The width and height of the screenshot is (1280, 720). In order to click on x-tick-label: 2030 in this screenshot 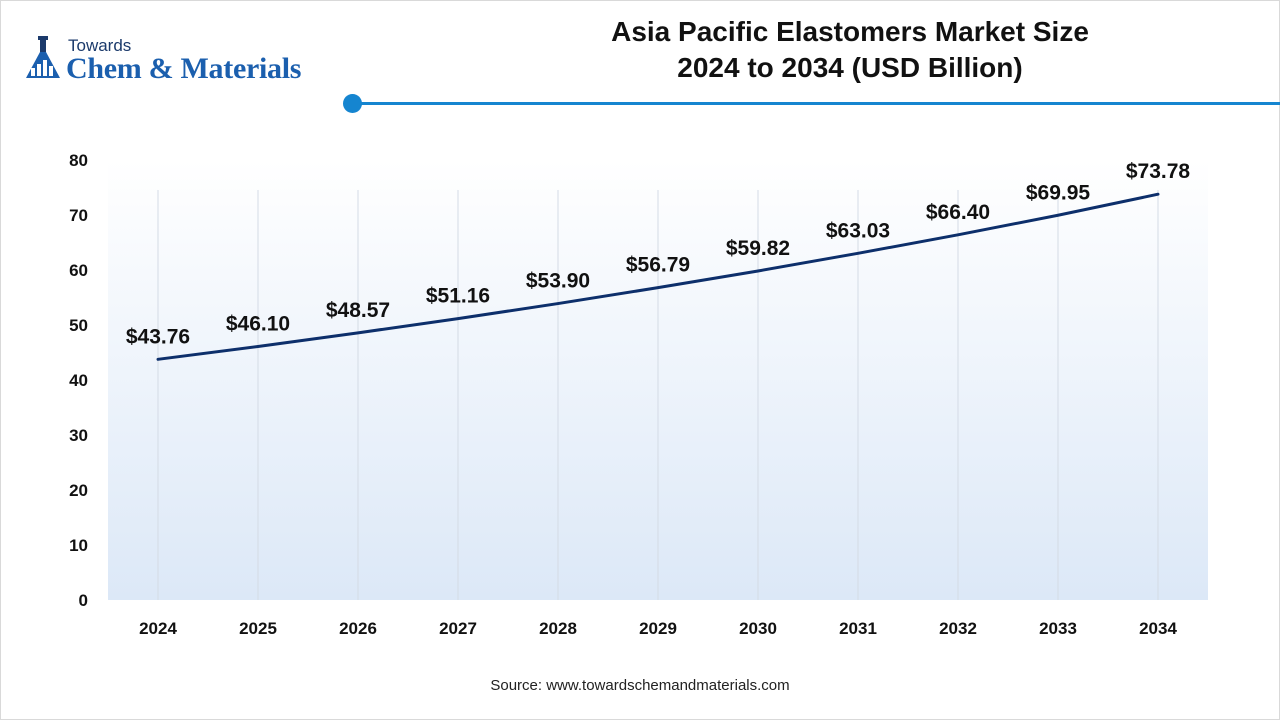, I will do `click(758, 628)`.